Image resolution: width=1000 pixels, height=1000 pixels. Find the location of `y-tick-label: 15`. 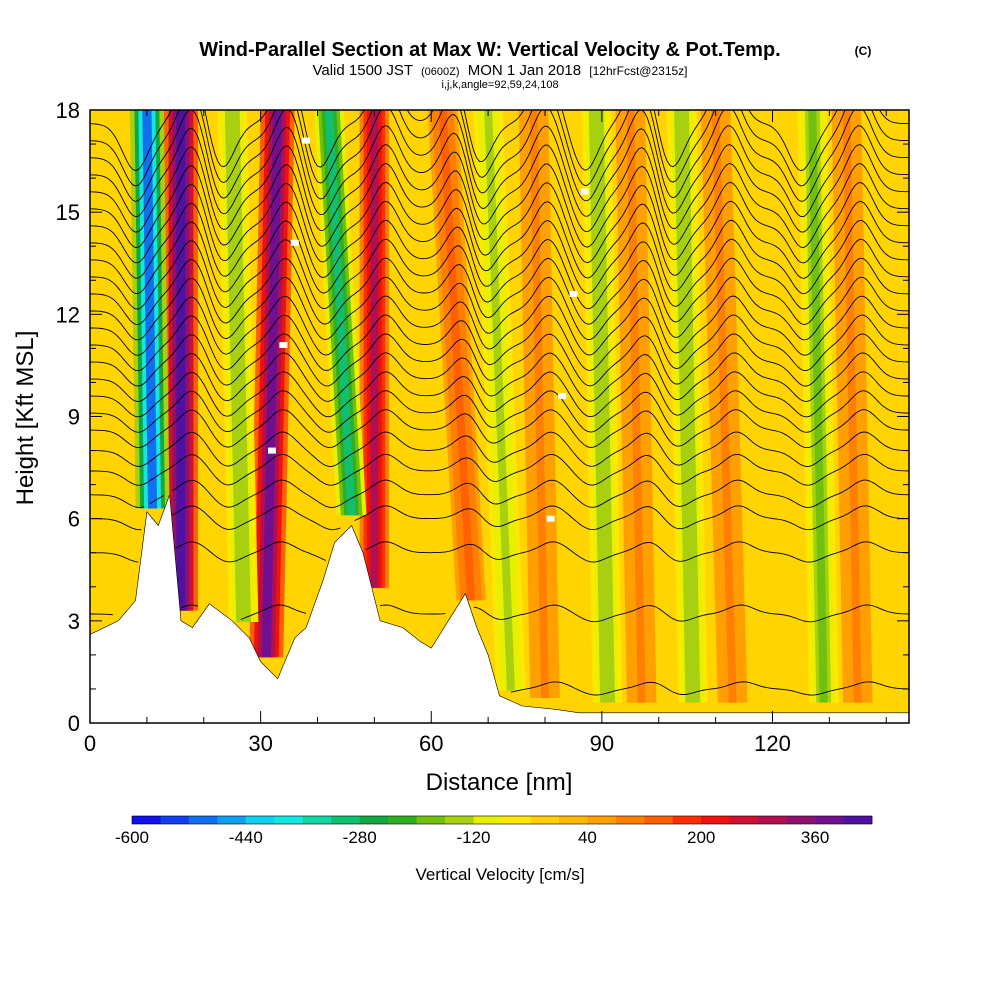

y-tick-label: 15 is located at coordinates (68, 212).